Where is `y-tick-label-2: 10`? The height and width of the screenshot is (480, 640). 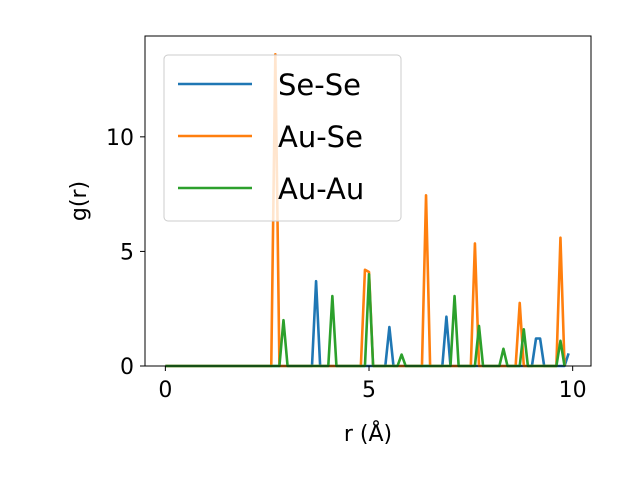 y-tick-label-2: 10 is located at coordinates (120, 138).